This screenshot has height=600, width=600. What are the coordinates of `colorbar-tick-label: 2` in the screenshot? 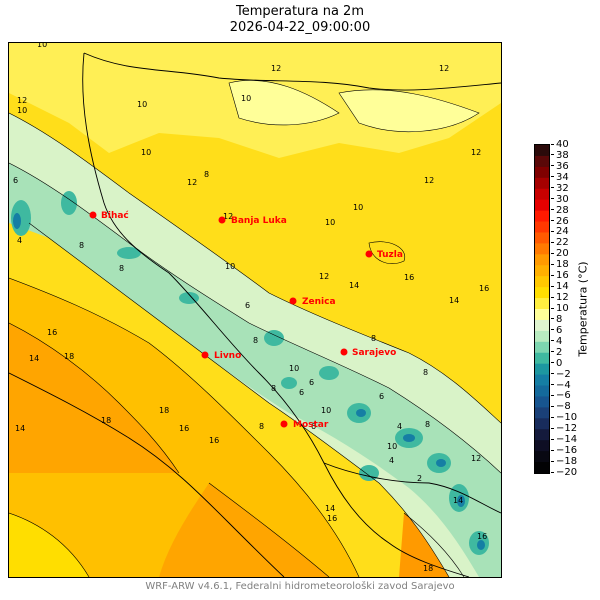 It's located at (556, 352).